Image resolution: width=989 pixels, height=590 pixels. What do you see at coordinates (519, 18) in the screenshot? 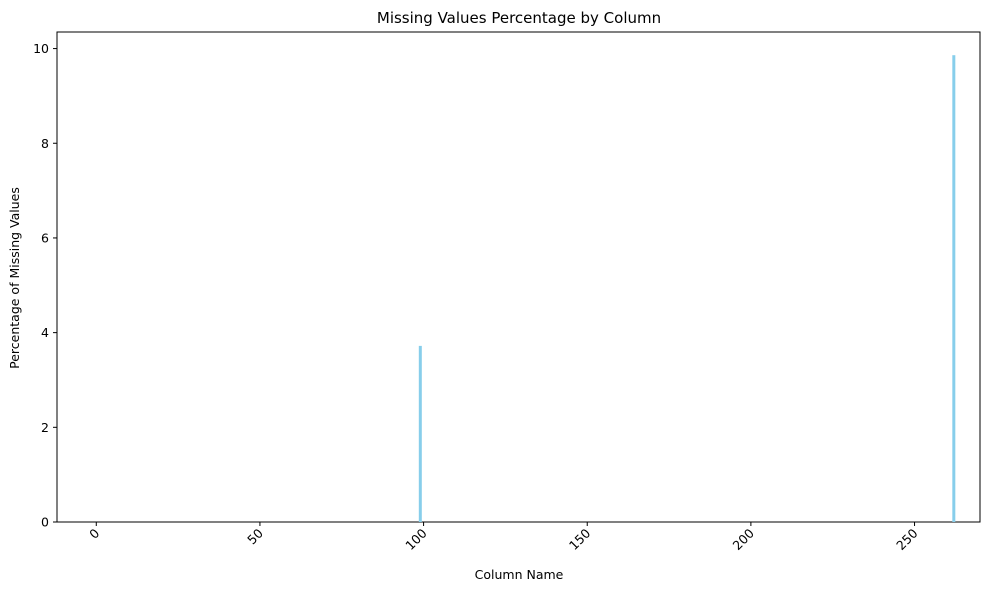
I see `chart-title: Missing Values Percentage by Column` at bounding box center [519, 18].